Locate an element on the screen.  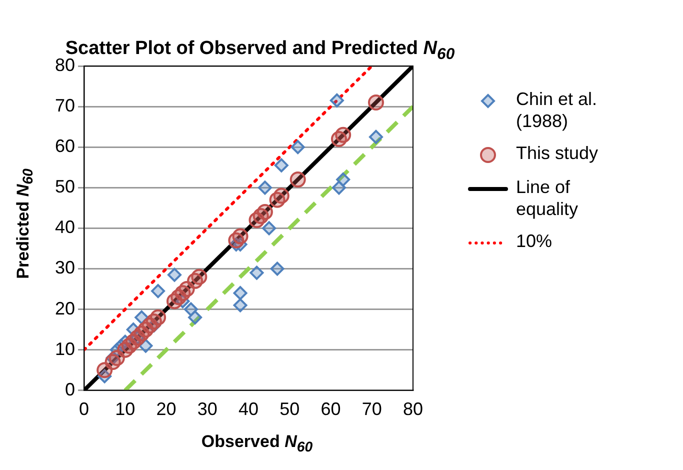
x-tick-label: 80 is located at coordinates (413, 409).